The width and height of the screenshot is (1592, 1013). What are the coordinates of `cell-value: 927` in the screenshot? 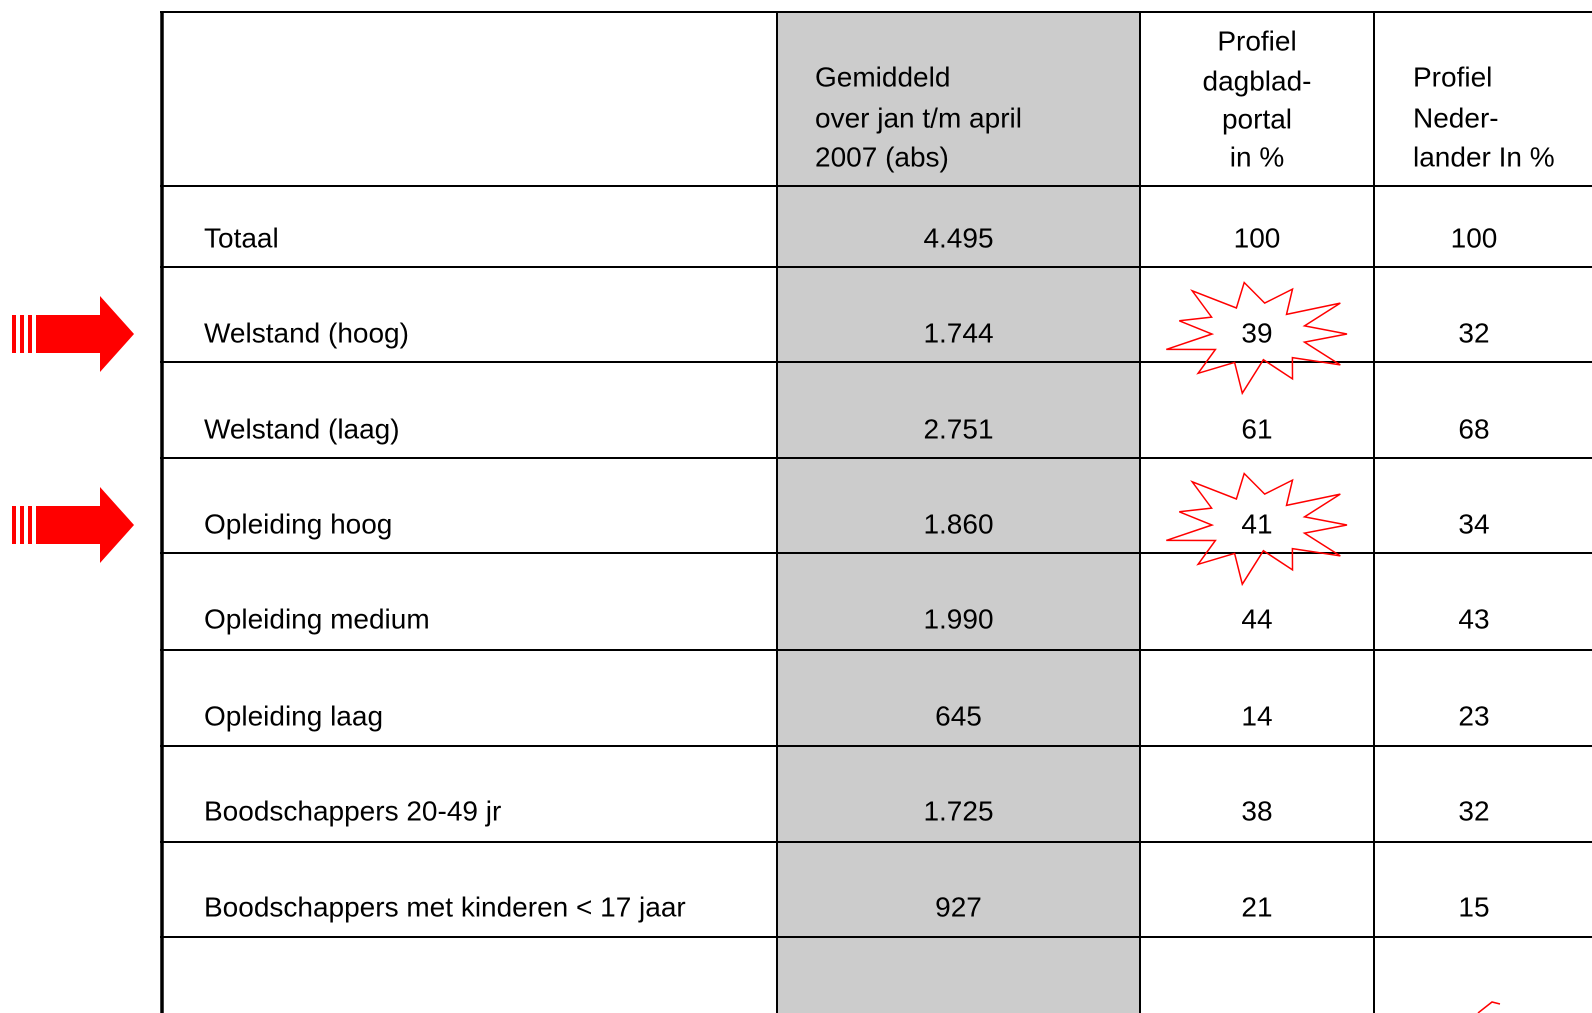 It's located at (958, 906).